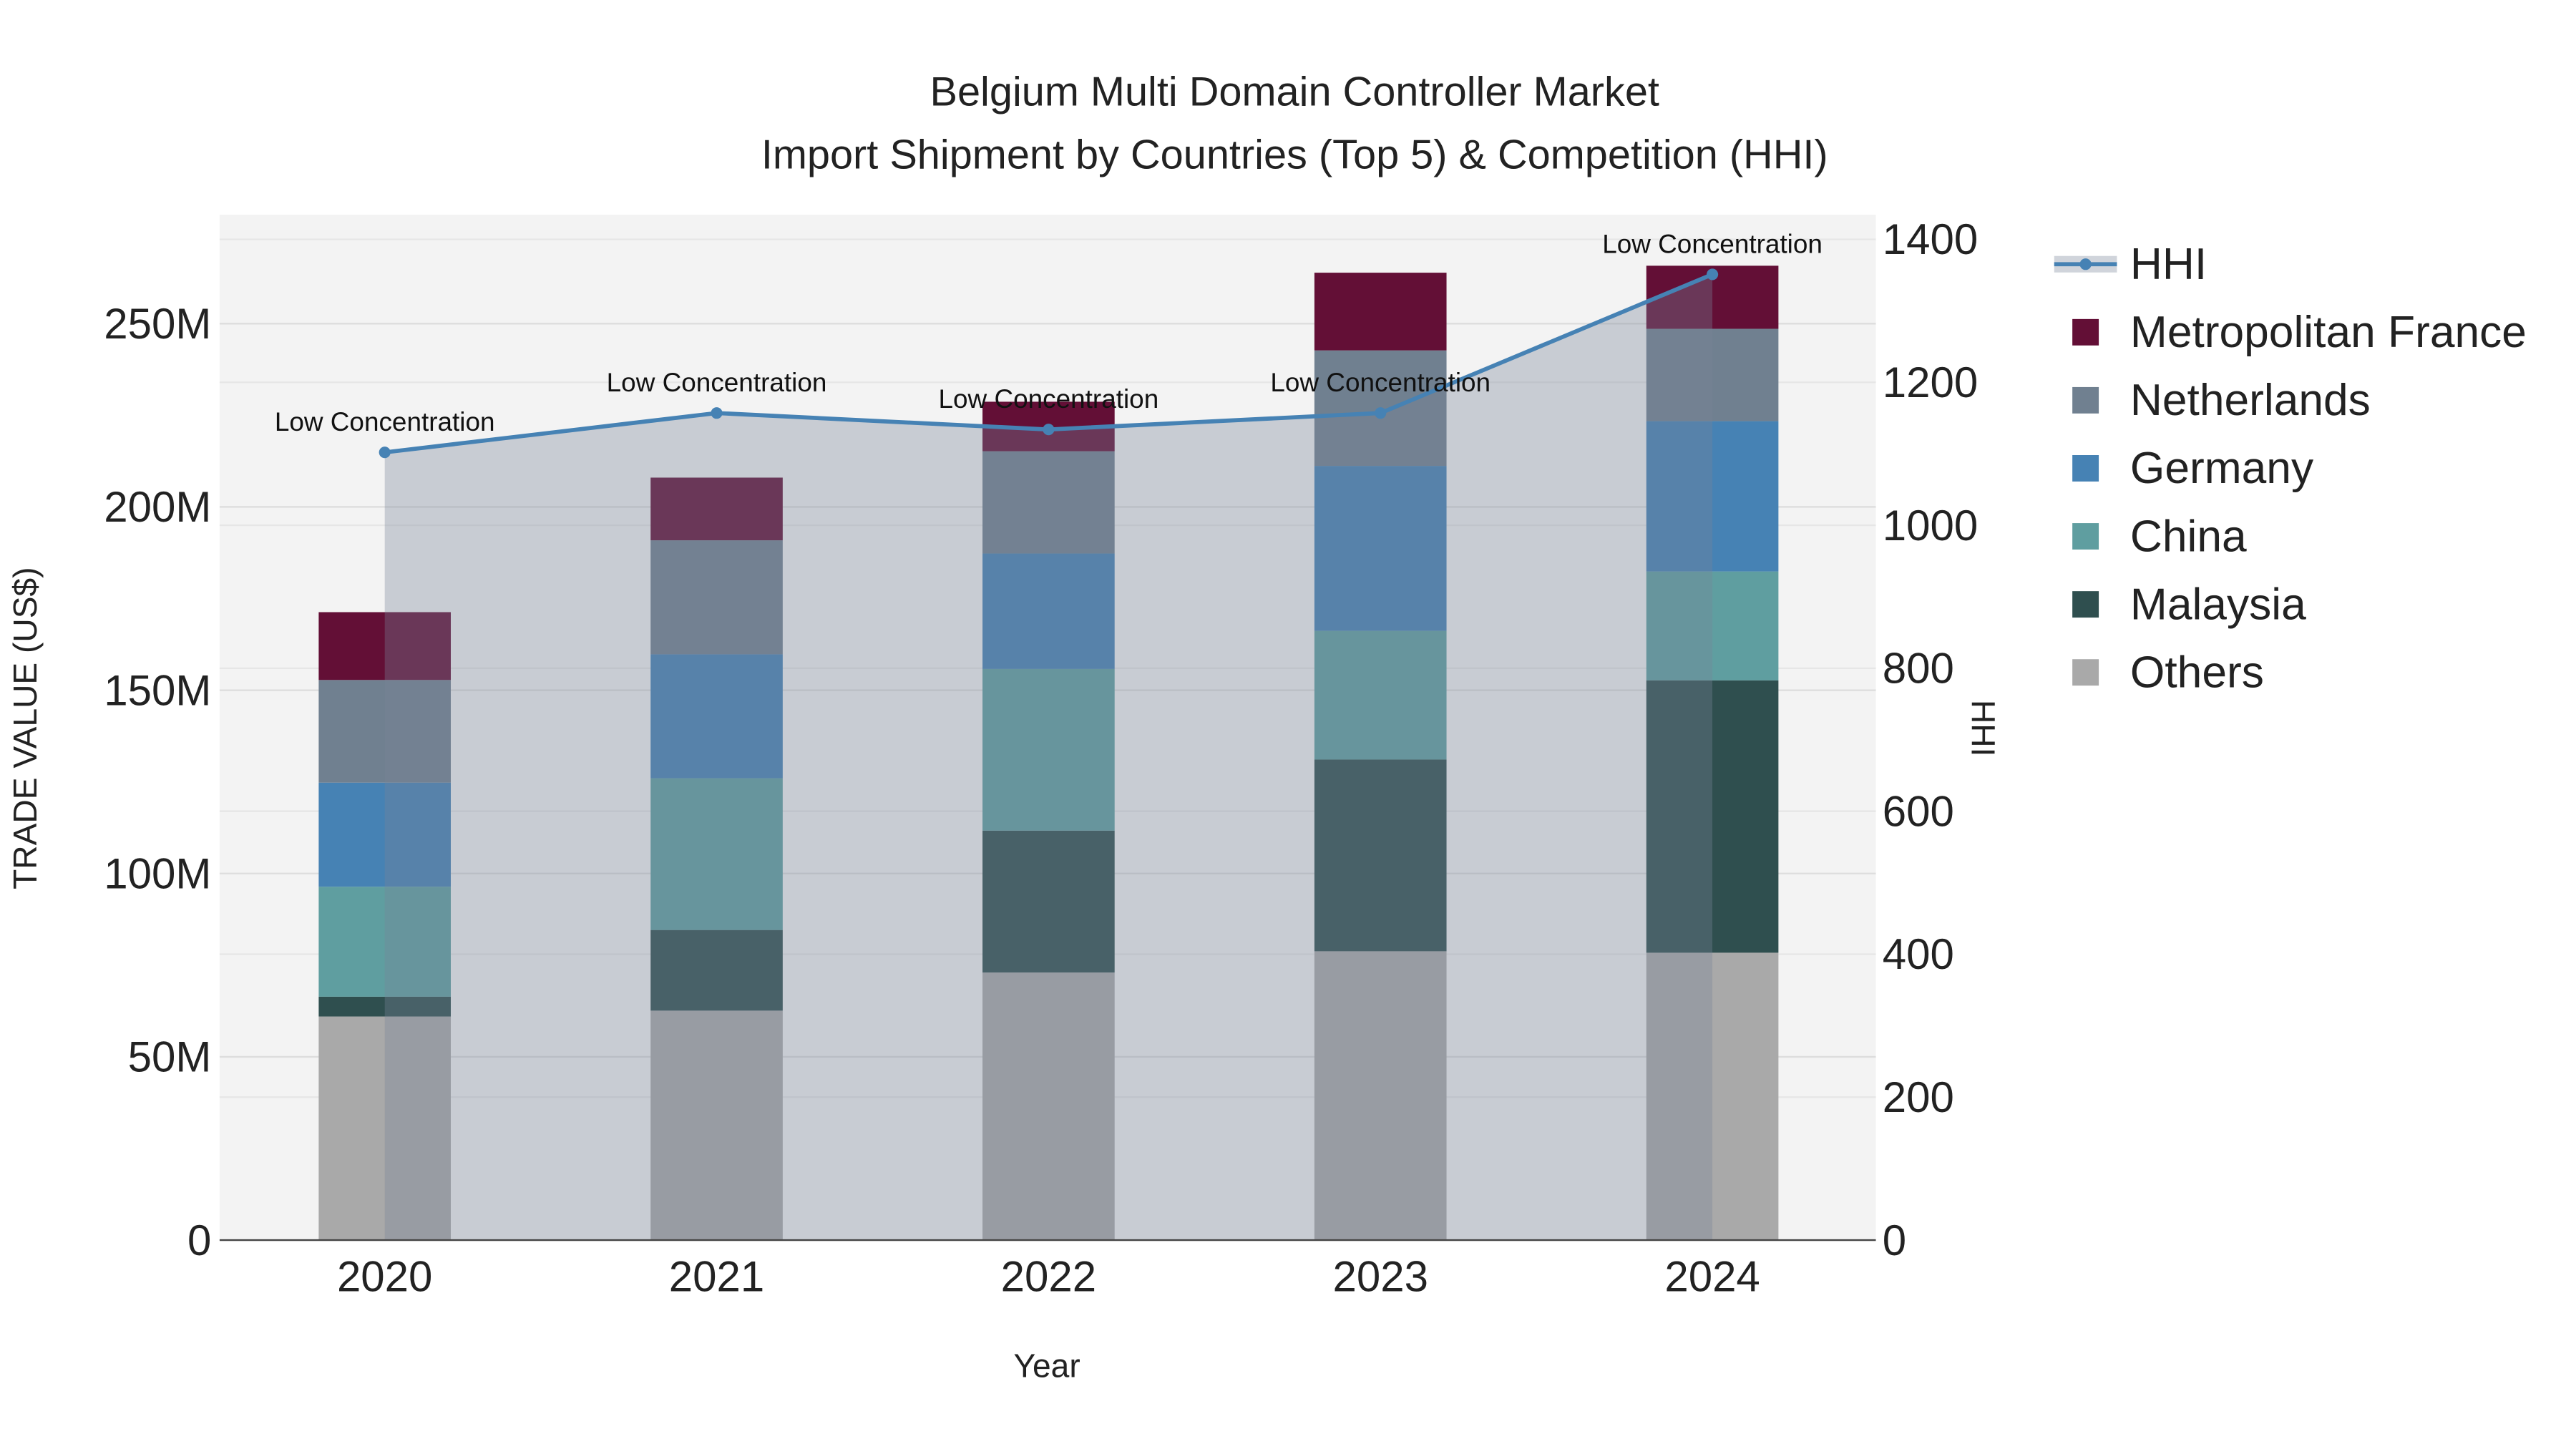 The height and width of the screenshot is (1449, 2576). Describe the element at coordinates (1919, 954) in the screenshot. I see `y2-tick-label: 400` at that location.